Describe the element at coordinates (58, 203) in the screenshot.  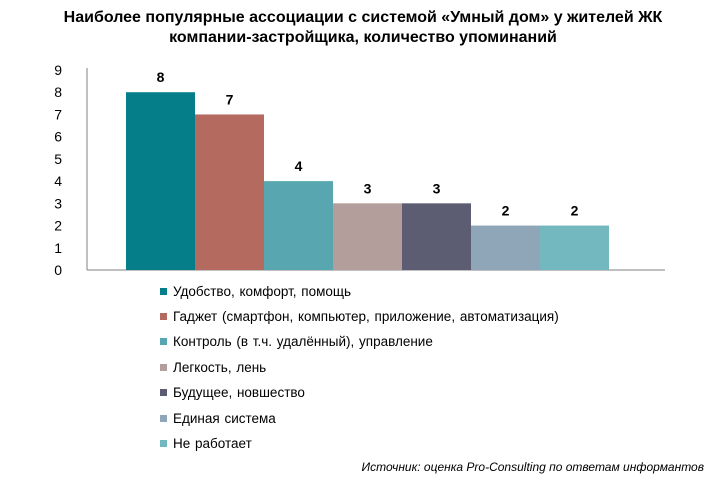
I see `y-tick-label: 3` at that location.